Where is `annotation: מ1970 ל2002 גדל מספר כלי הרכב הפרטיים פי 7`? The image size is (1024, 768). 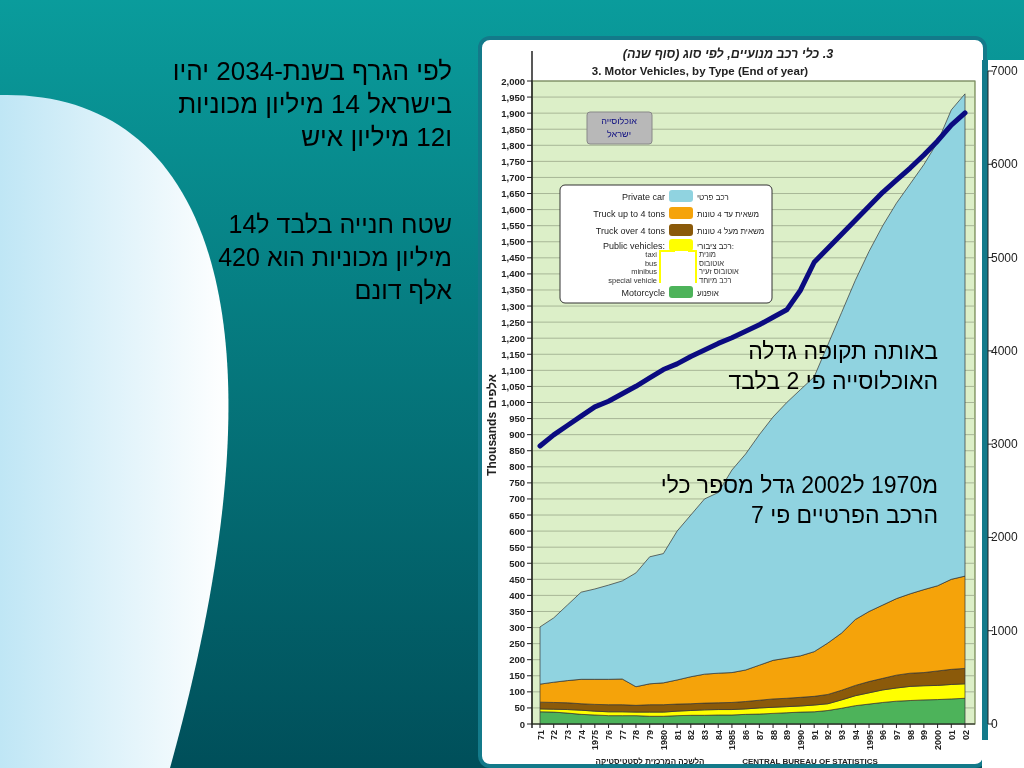
annotation: מ1970 ל2002 גדל מספר כלי הרכב הפרטיים פי 7 is located at coordinates (798, 500).